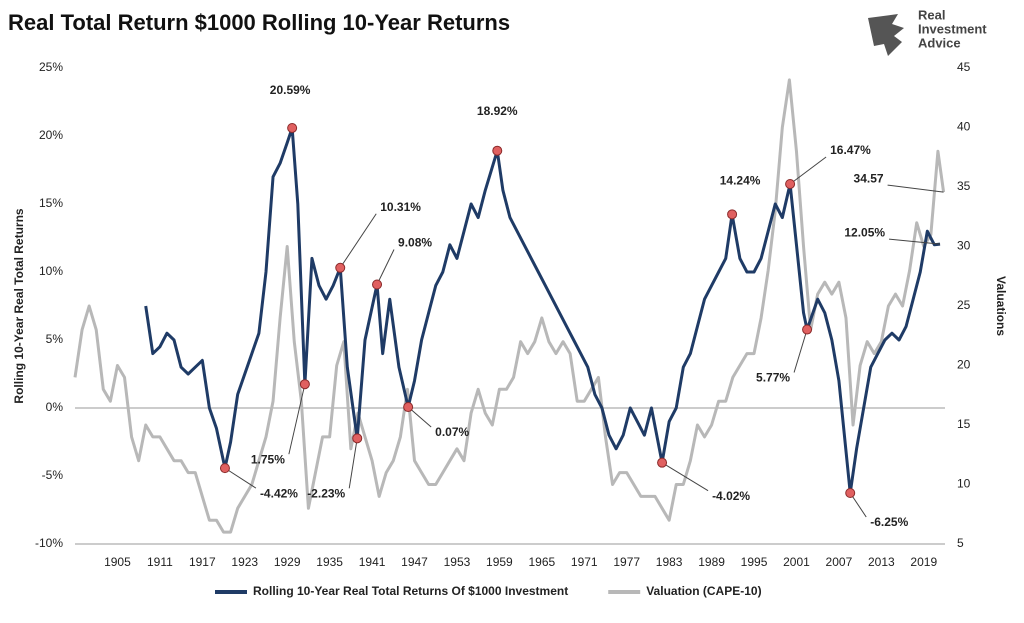 The width and height of the screenshot is (1024, 623). I want to click on annotation-label: 34.57, so click(869, 178).